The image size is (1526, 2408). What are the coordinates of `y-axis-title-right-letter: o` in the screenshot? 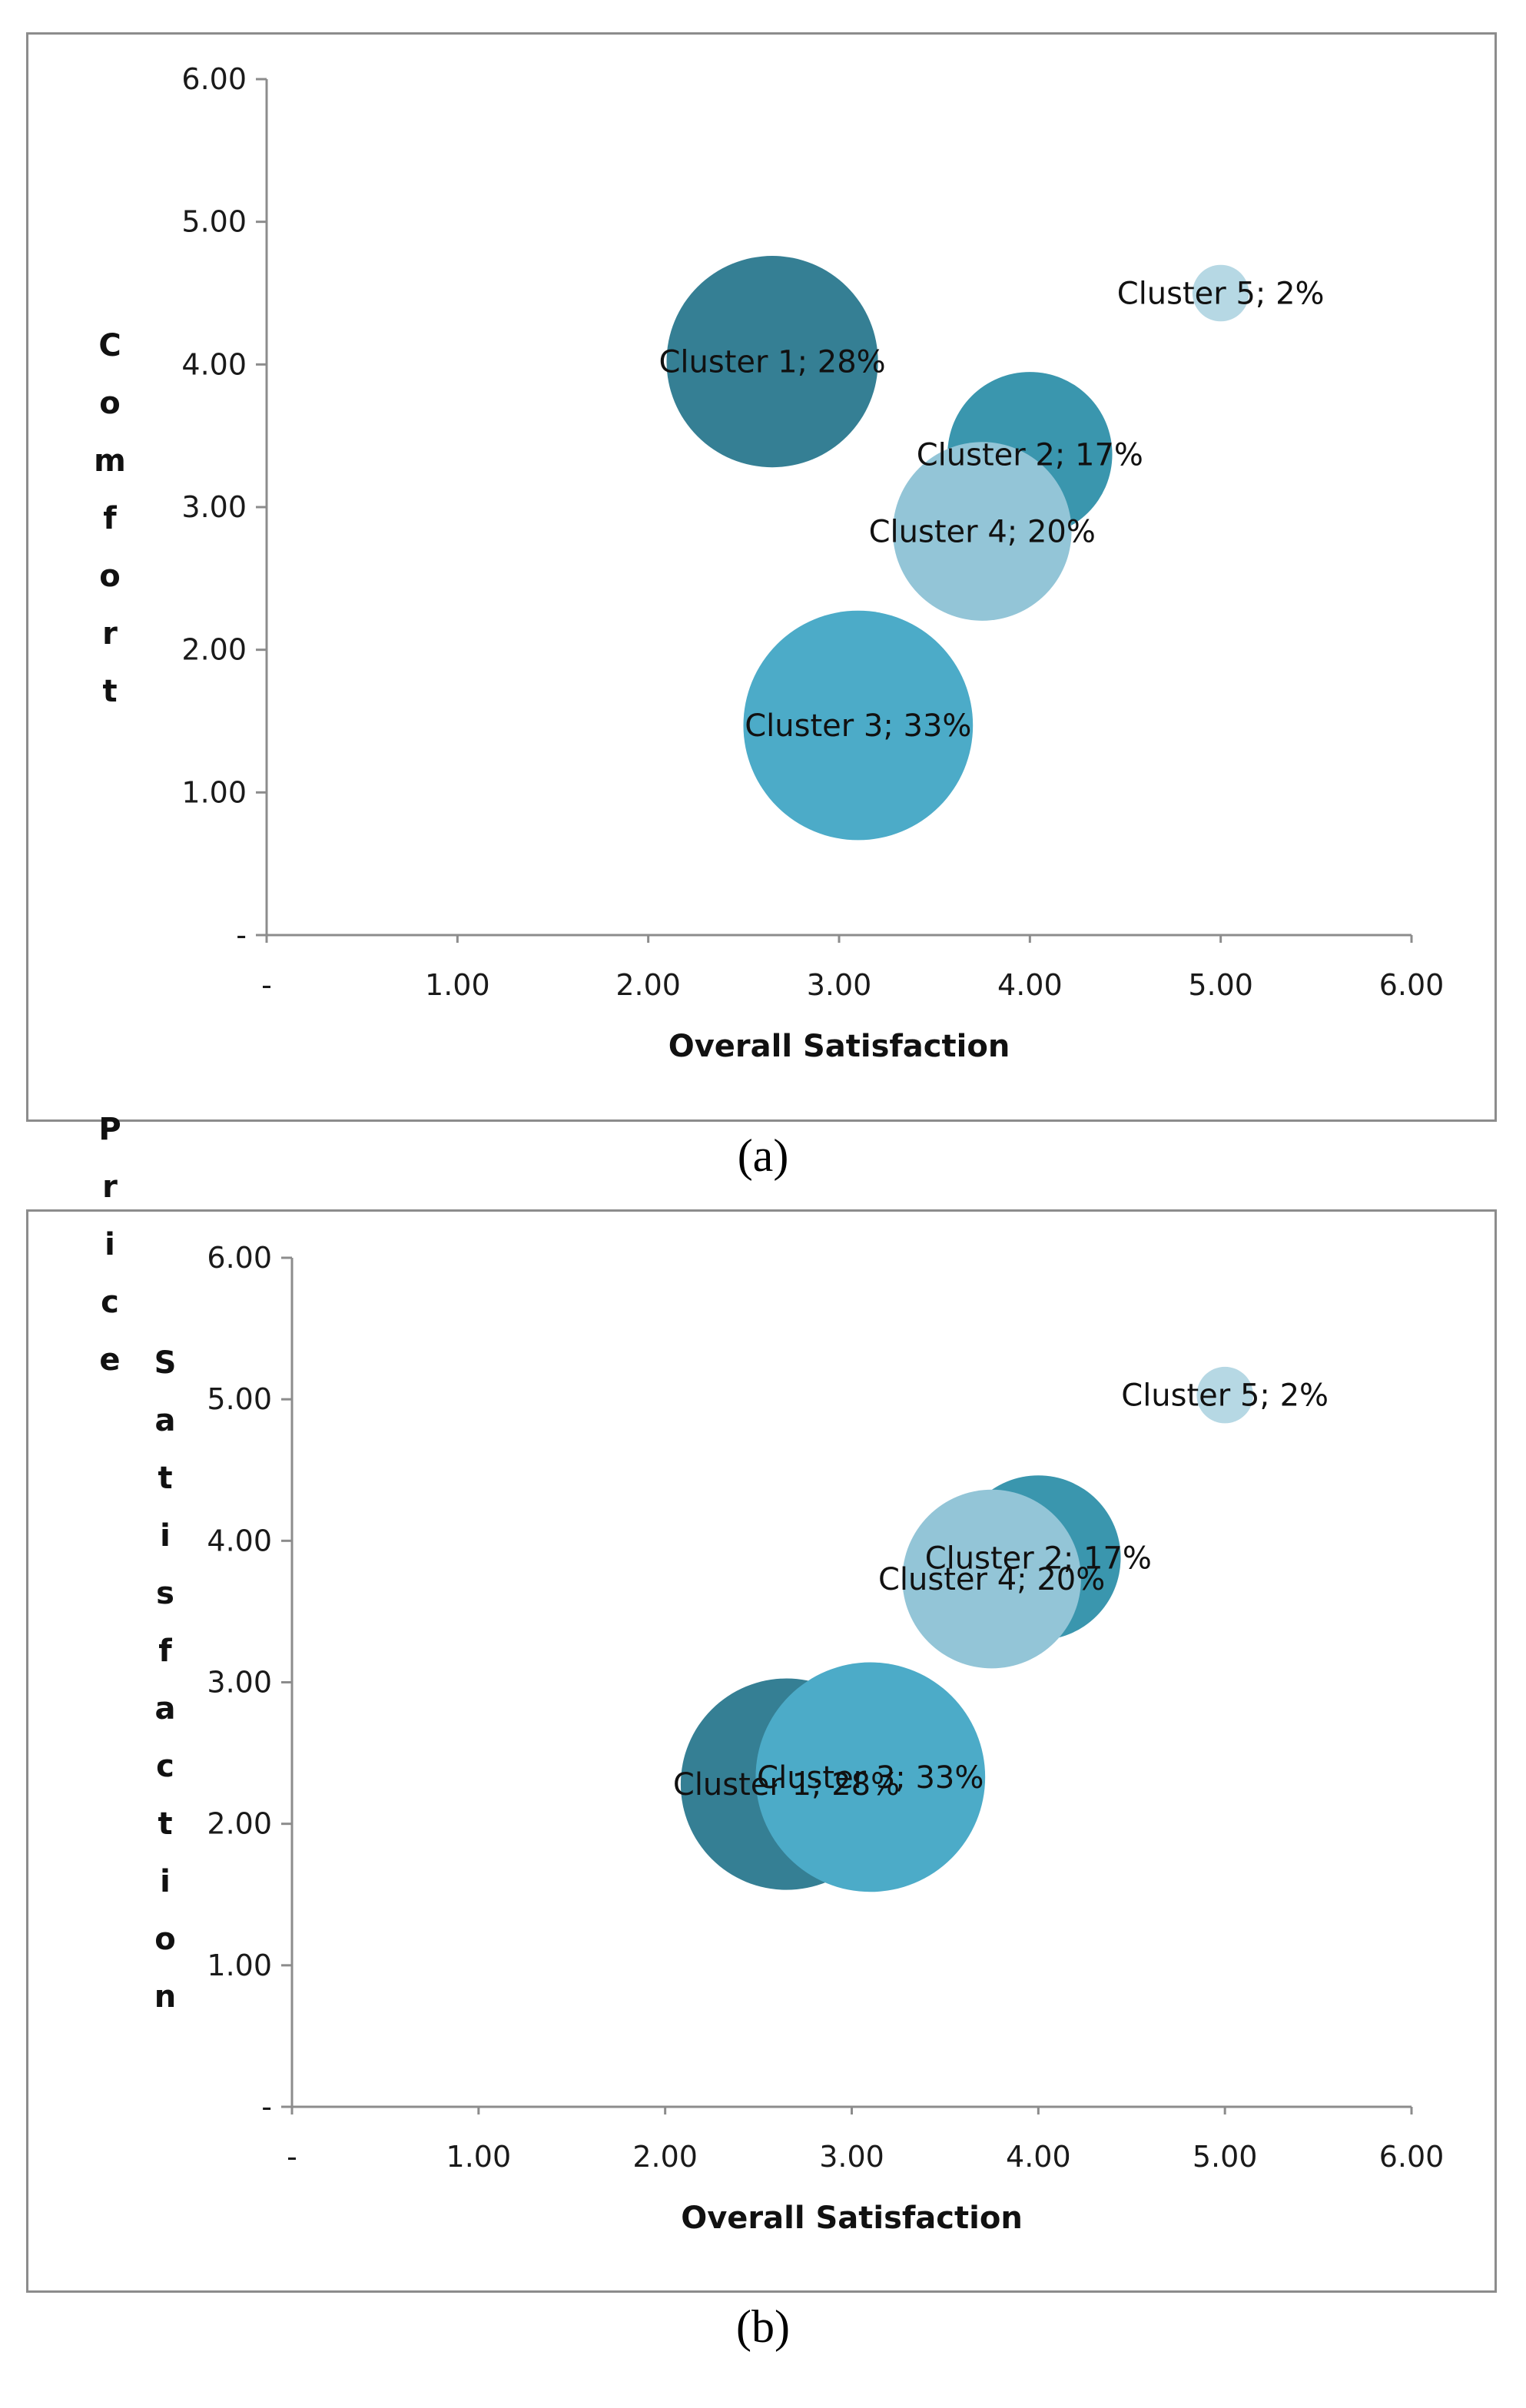 It's located at (164, 1940).